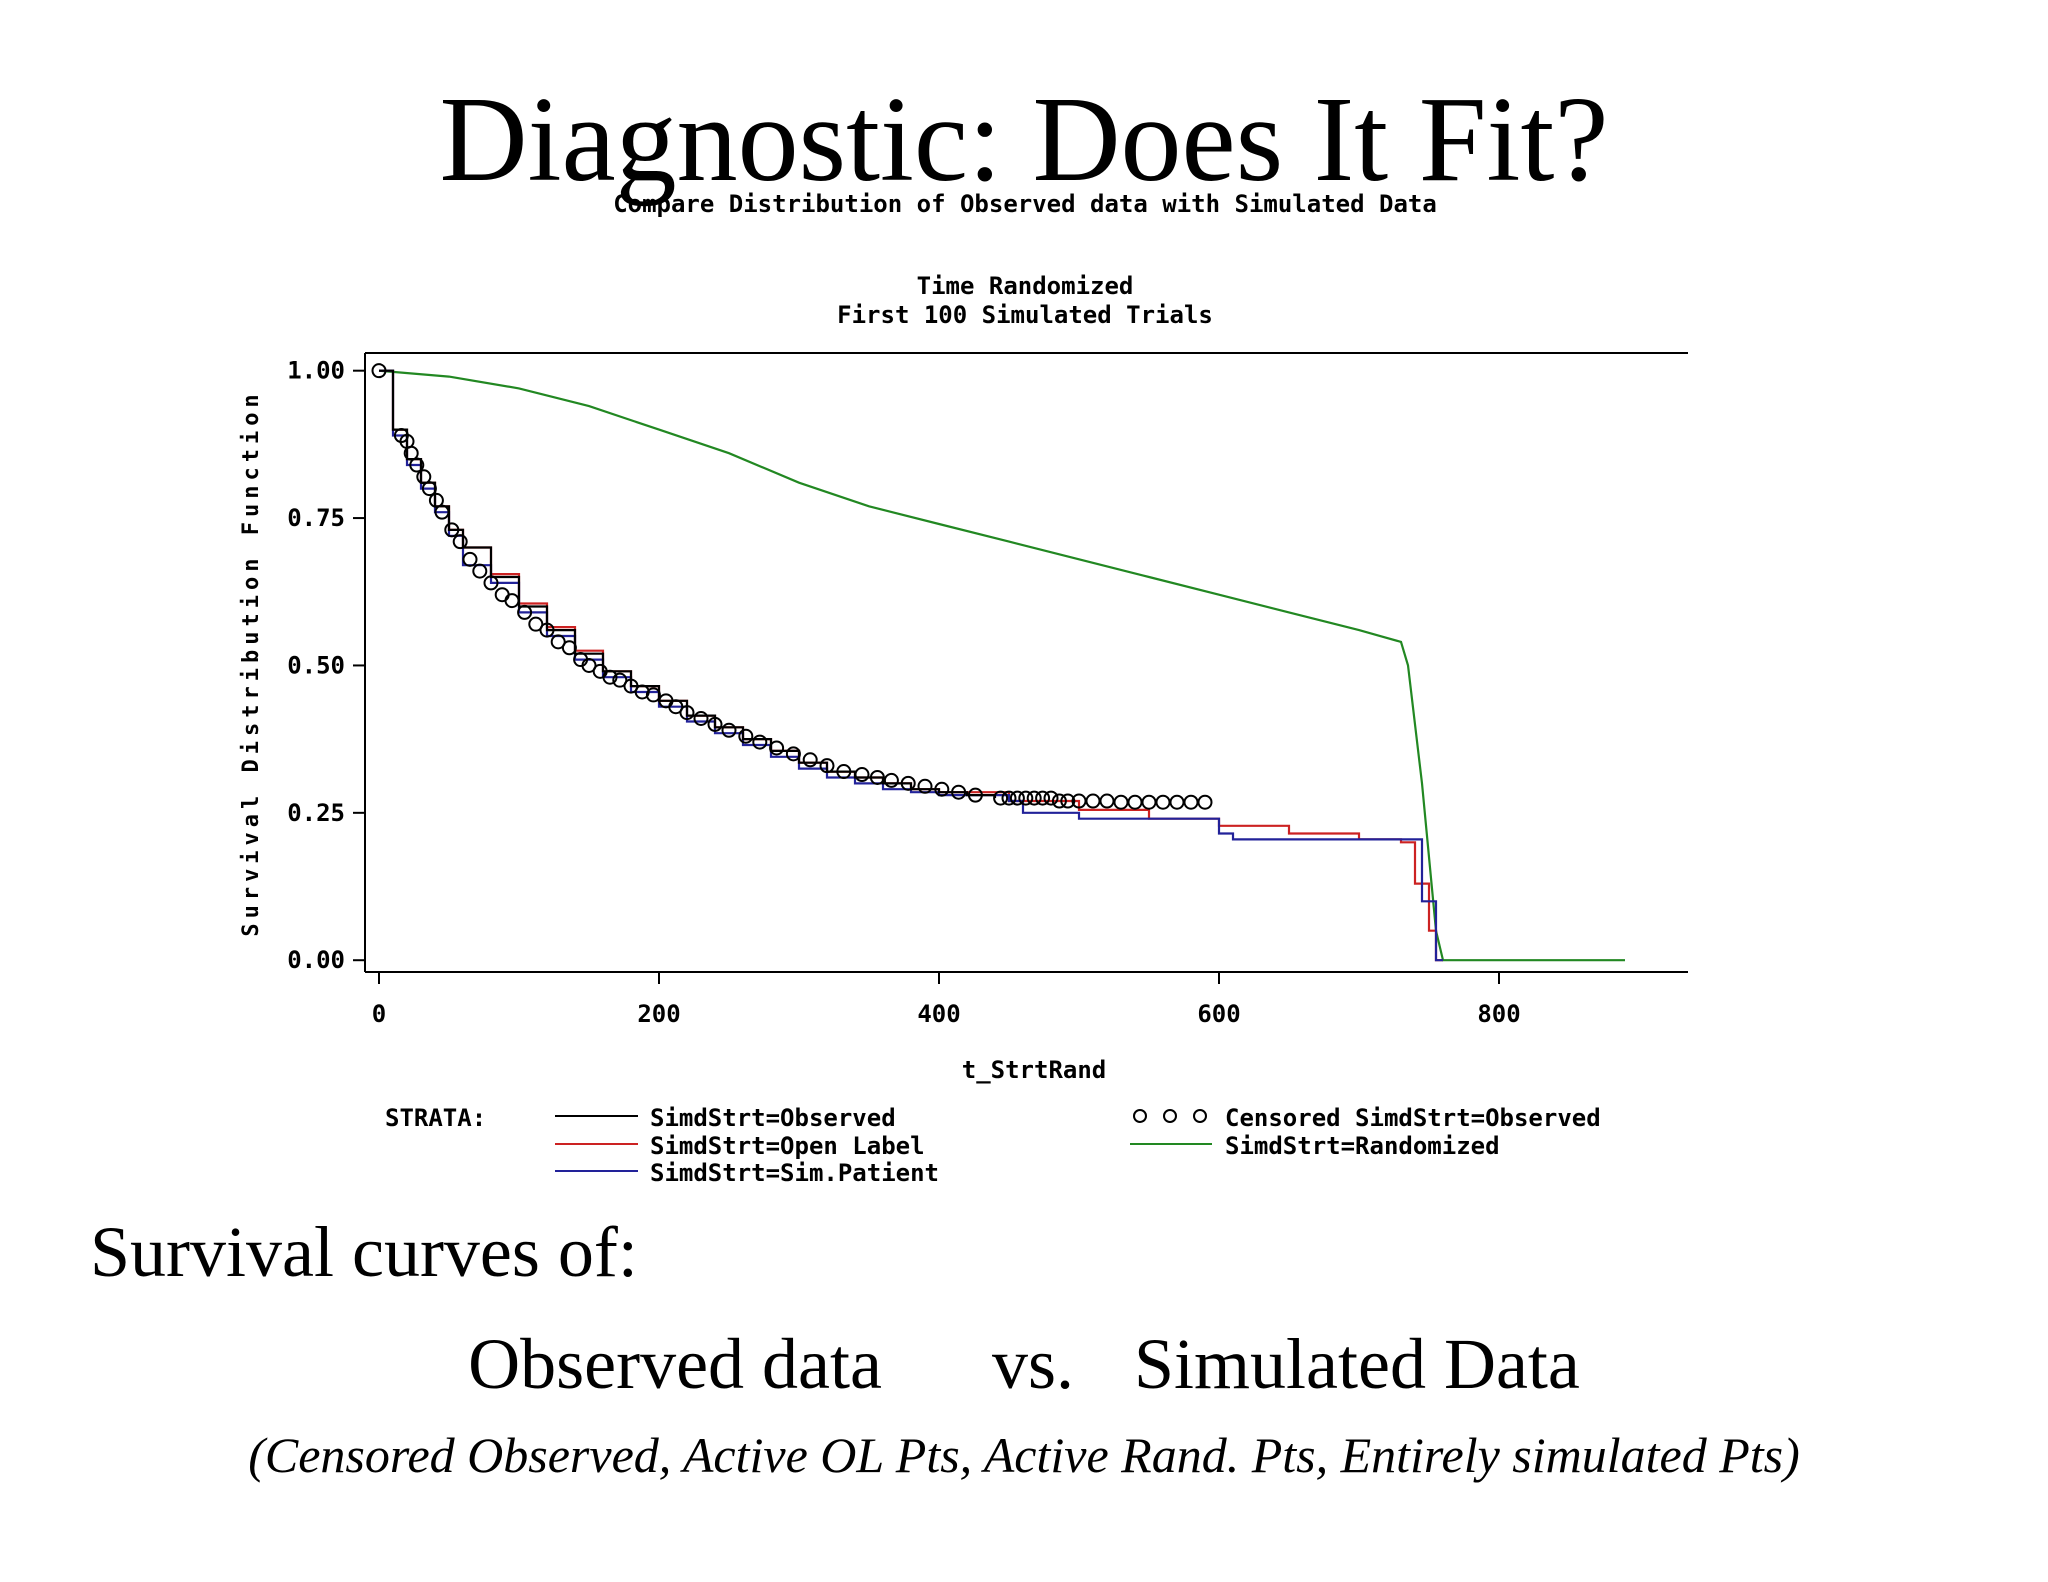 The image size is (2048, 1582). I want to click on legend-title: STRATA:, so click(435, 1118).